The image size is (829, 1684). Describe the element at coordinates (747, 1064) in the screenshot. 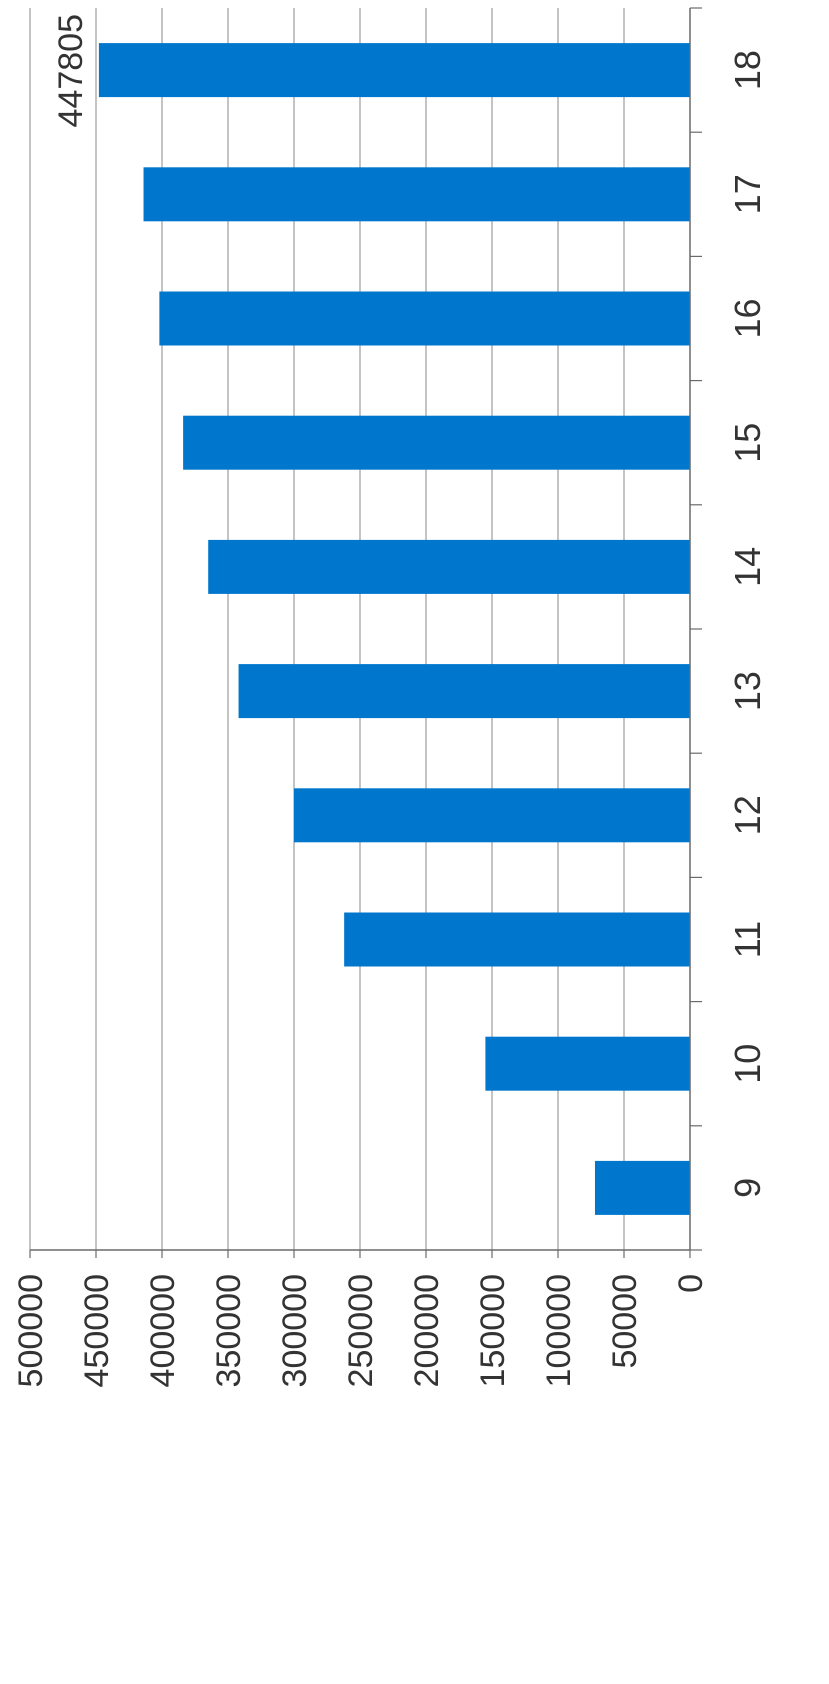

I see `category-label-10: 10` at that location.